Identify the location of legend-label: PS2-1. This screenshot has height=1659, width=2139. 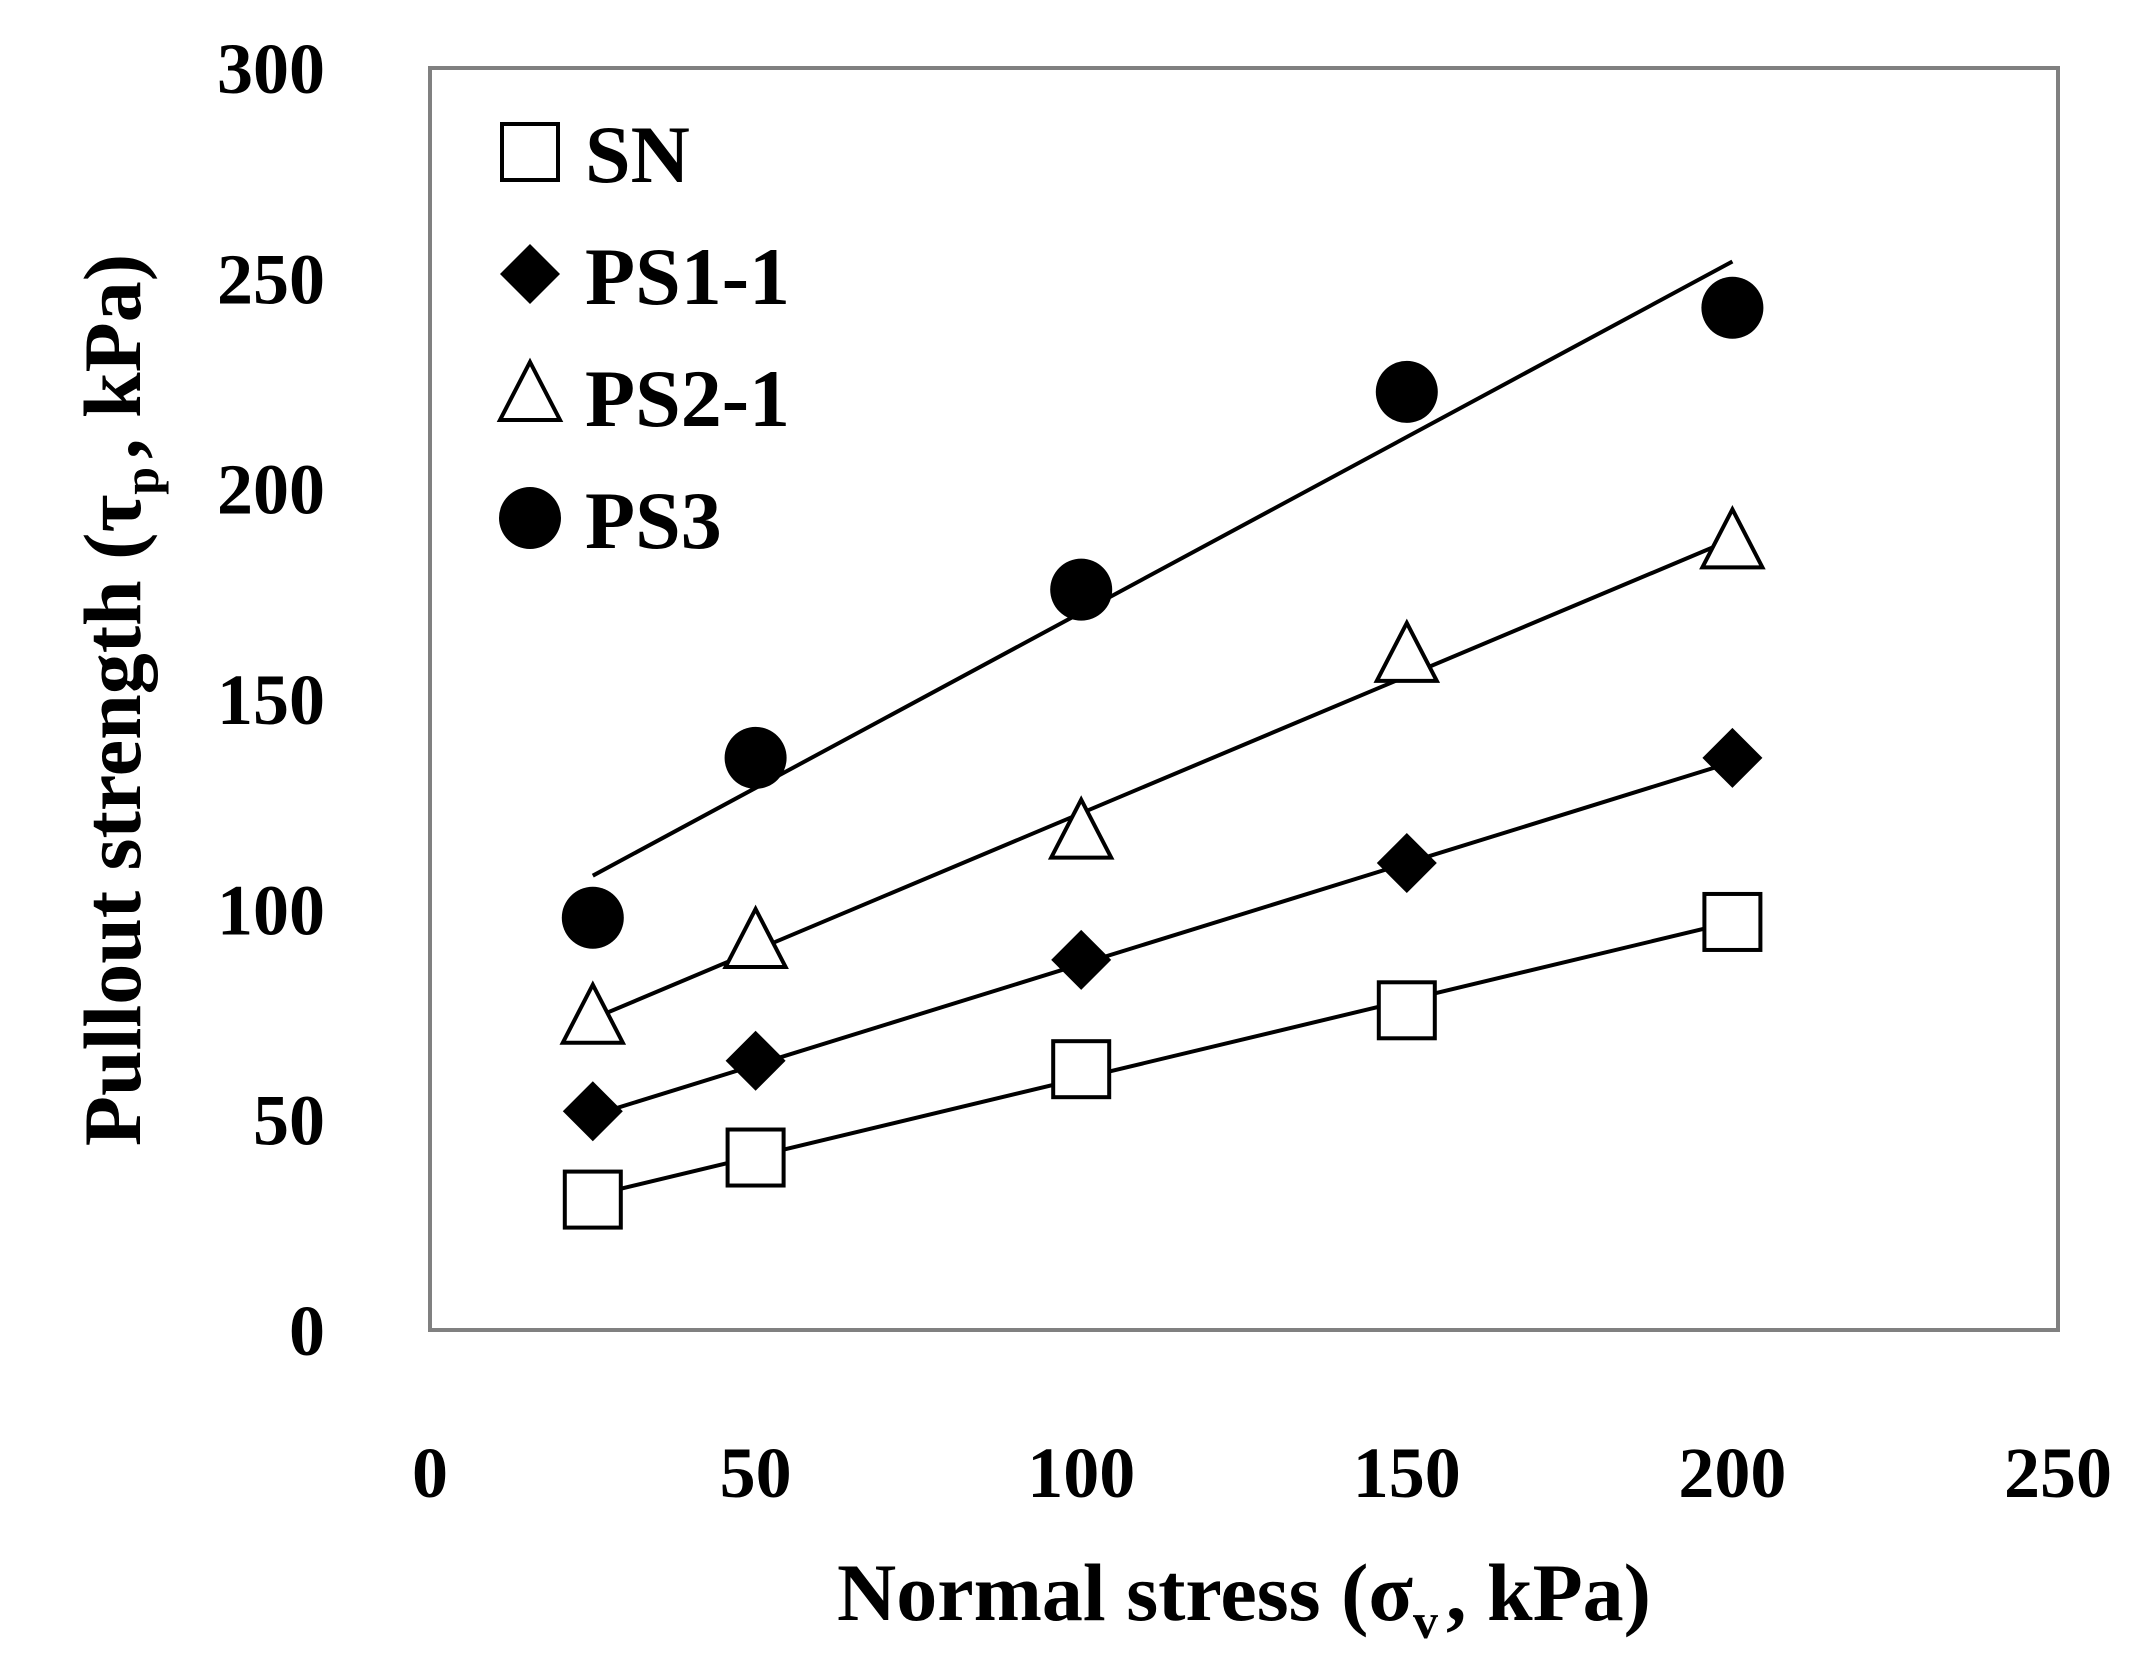
(687, 398).